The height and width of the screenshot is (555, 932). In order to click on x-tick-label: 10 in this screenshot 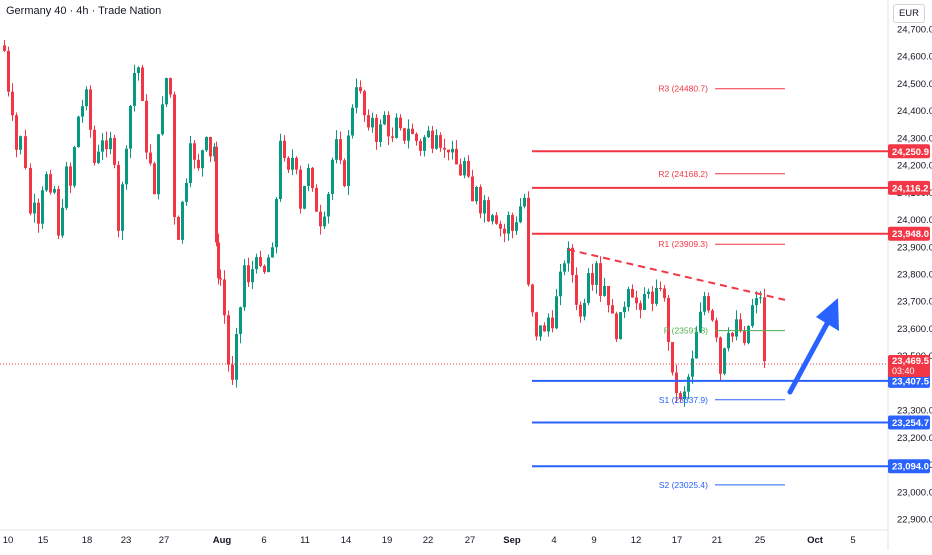, I will do `click(8, 540)`.